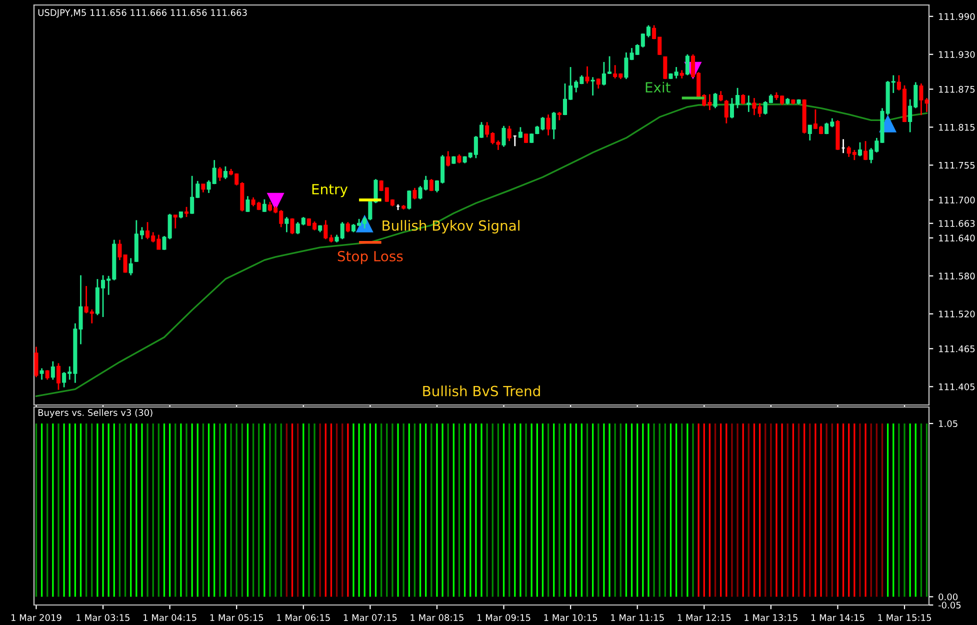 The height and width of the screenshot is (625, 977). Describe the element at coordinates (904, 618) in the screenshot. I see `x-tick-label: 1 Mar 15:15` at that location.